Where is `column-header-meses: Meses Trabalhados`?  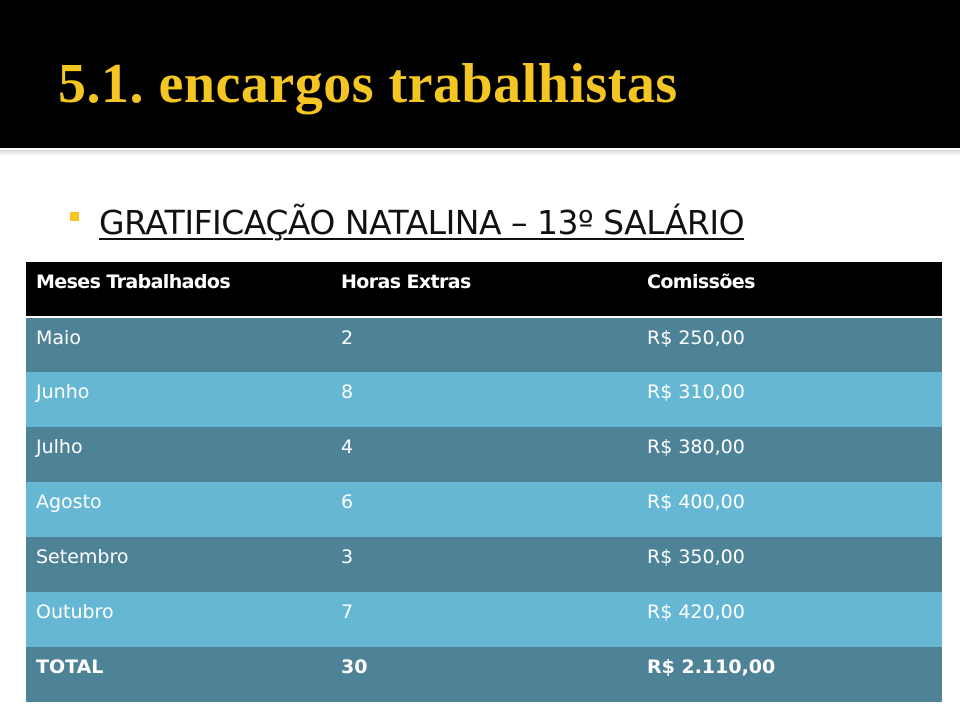
column-header-meses: Meses Trabalhados is located at coordinates (178, 290).